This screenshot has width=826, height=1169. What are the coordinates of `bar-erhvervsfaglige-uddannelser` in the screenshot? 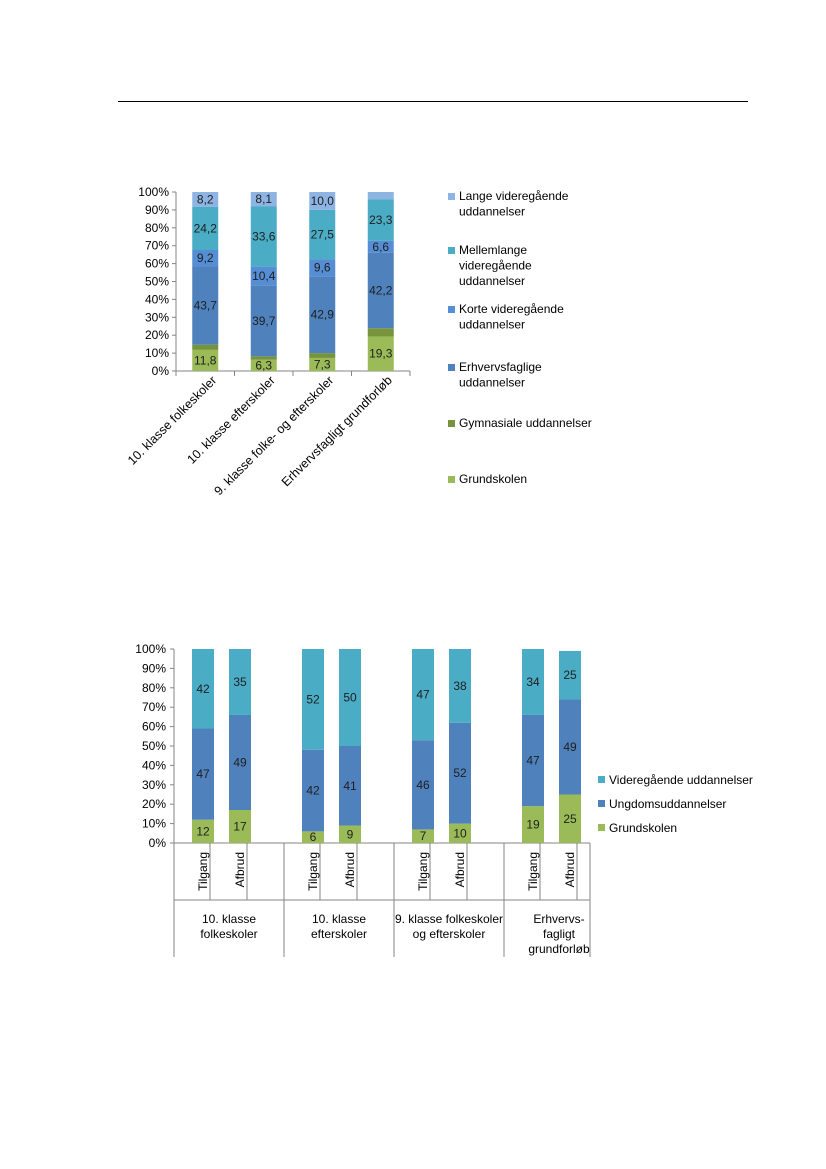 It's located at (263, 321).